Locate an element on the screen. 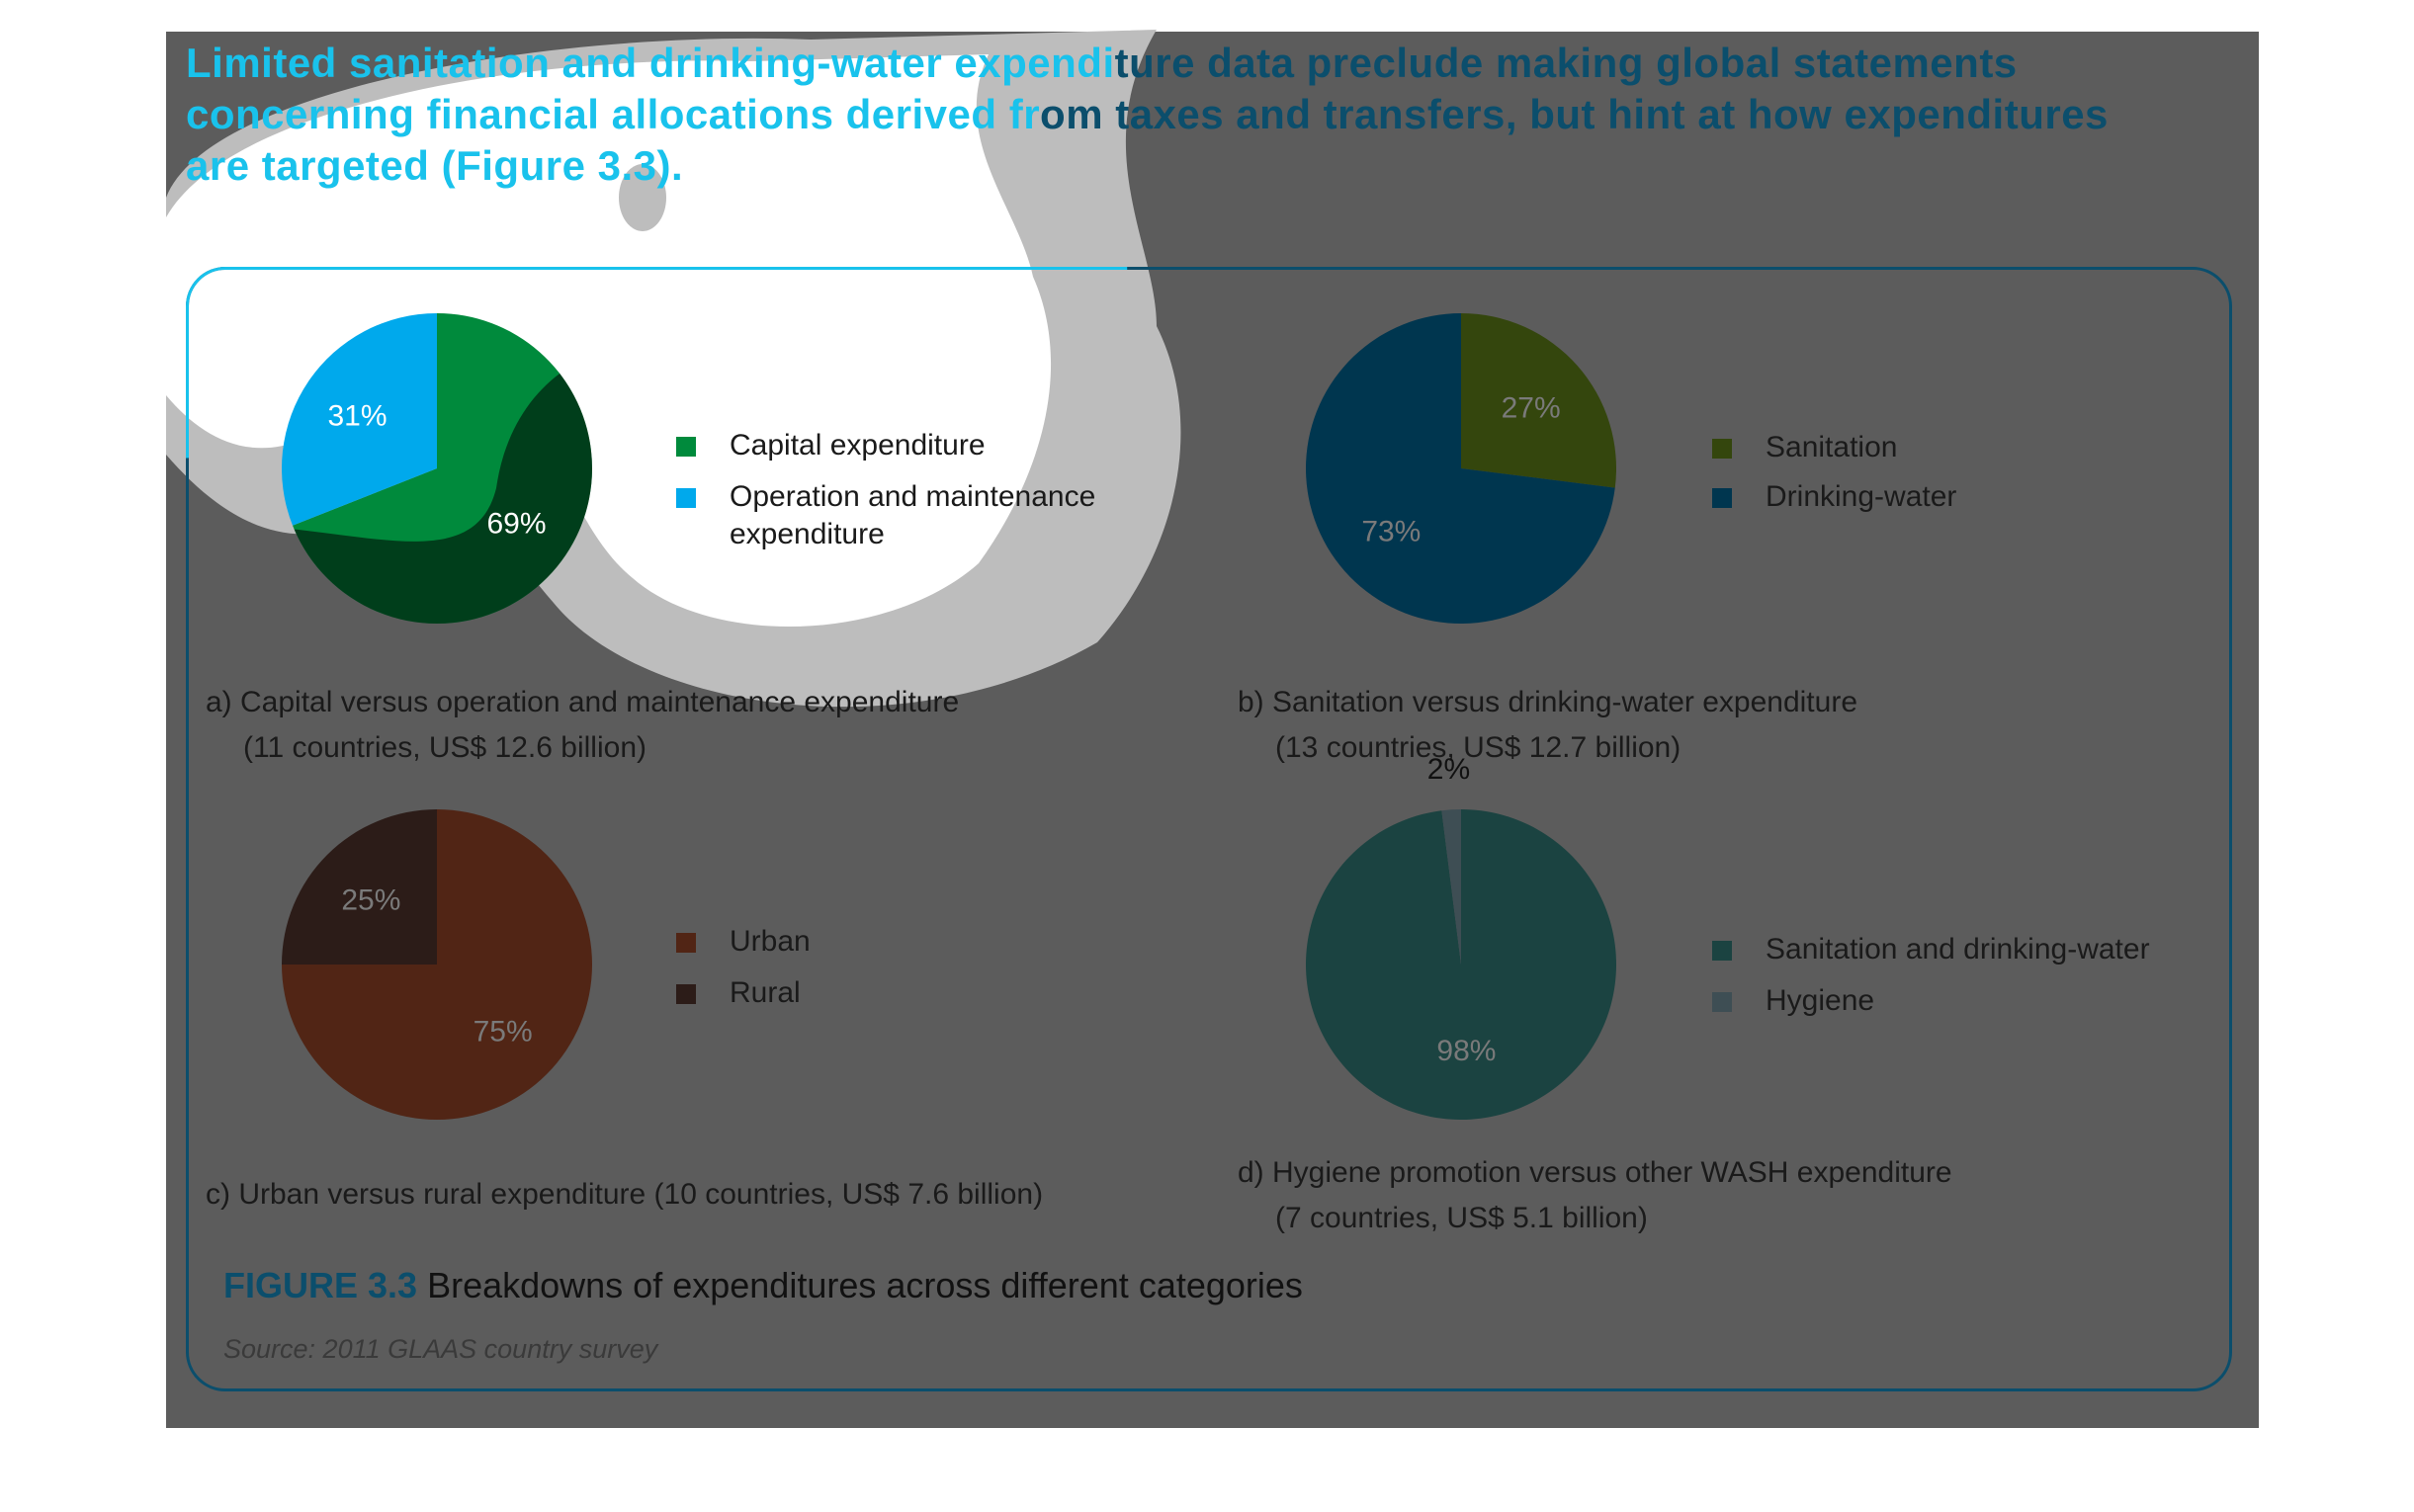 This screenshot has width=2414, height=1512. pie-a-dim-overlay is located at coordinates (437, 487).